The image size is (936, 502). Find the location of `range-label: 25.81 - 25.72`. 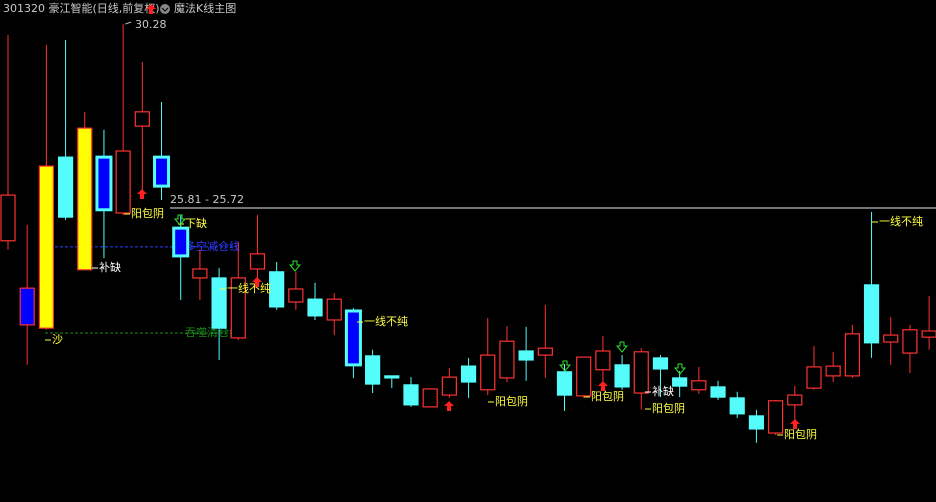

range-label: 25.81 - 25.72 is located at coordinates (207, 199).